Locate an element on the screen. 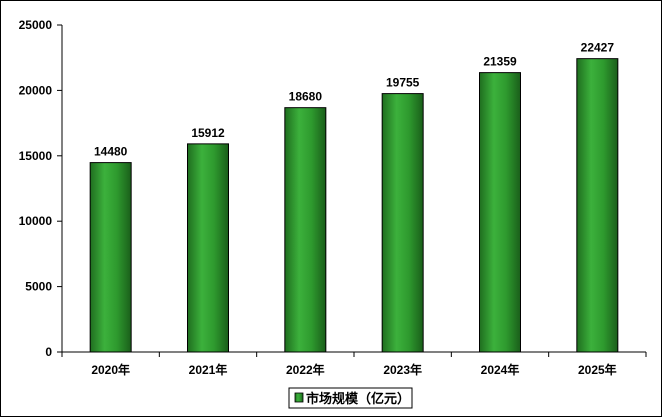  data-label: 21359 is located at coordinates (500, 62).